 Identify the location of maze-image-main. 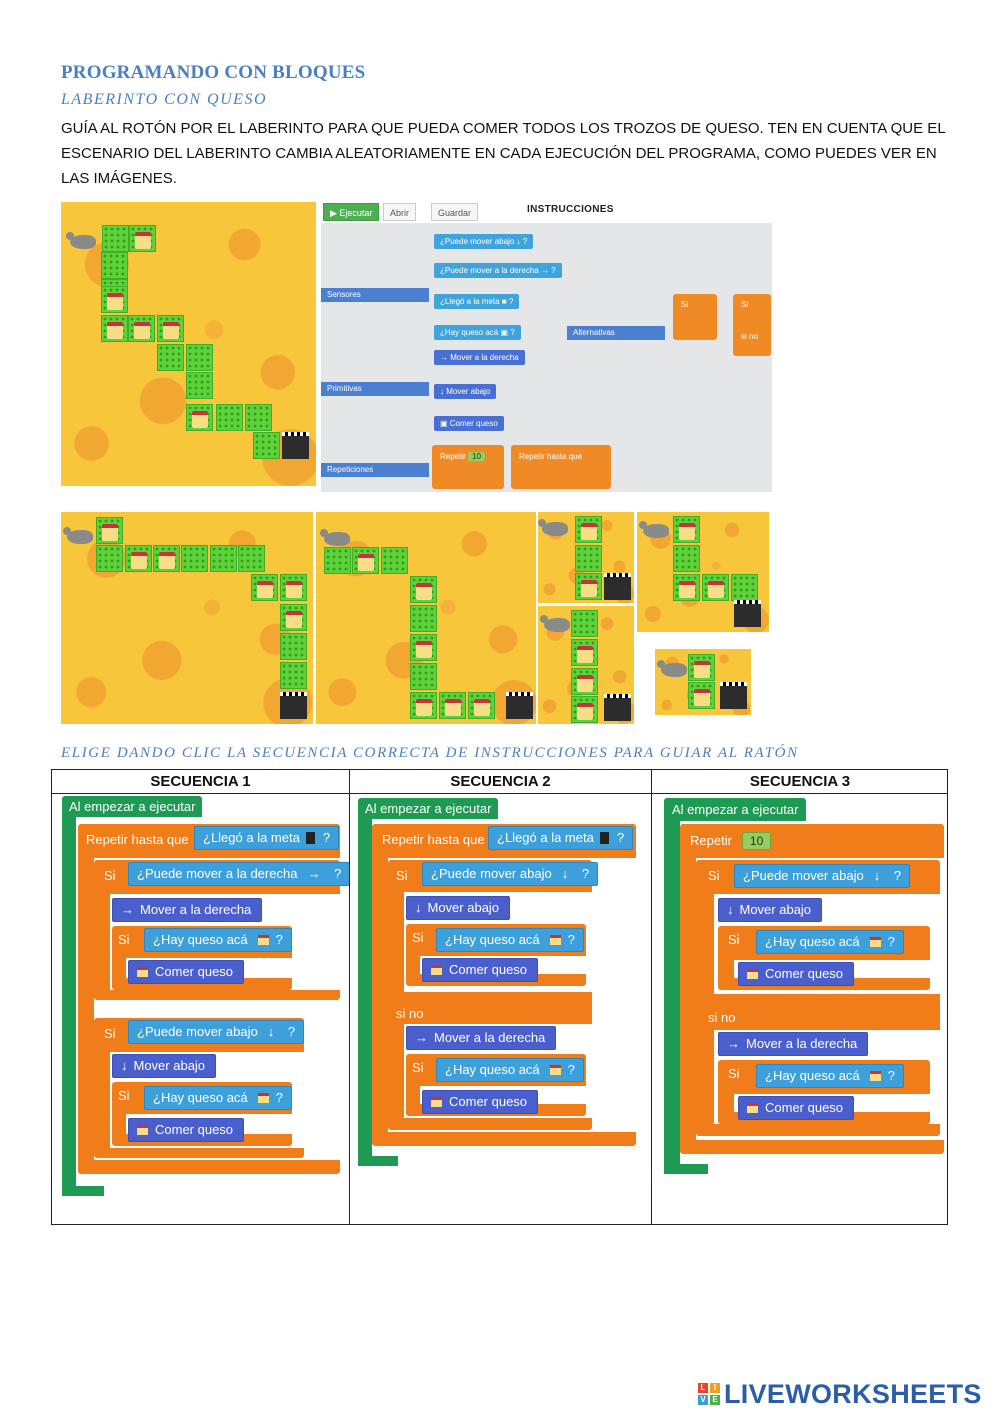
(188, 344).